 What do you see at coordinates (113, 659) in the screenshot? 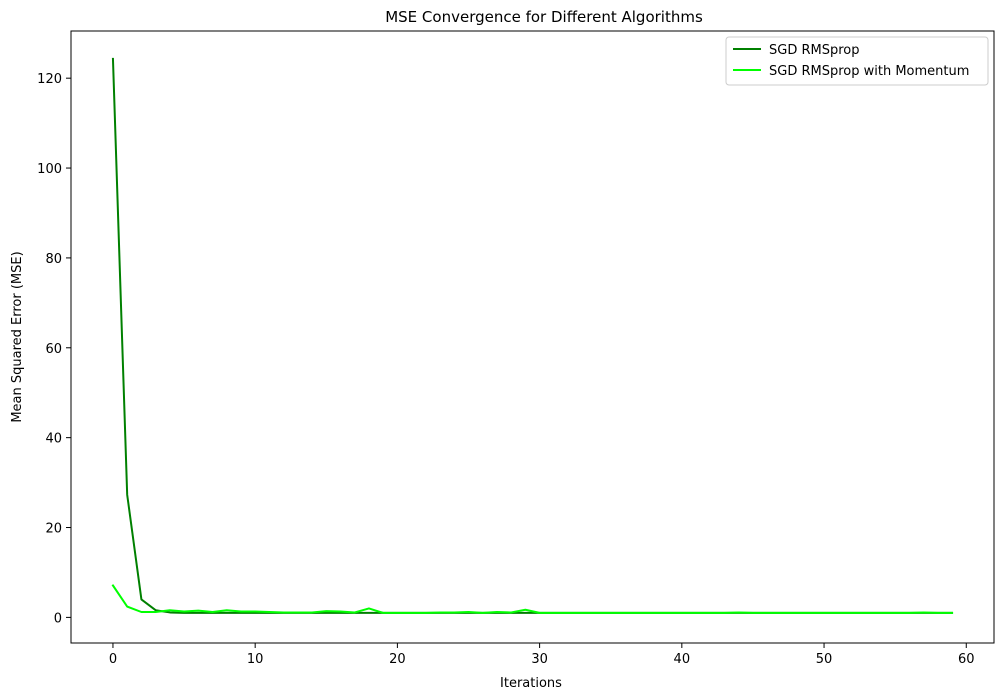
I see `x-tick-label: 0` at bounding box center [113, 659].